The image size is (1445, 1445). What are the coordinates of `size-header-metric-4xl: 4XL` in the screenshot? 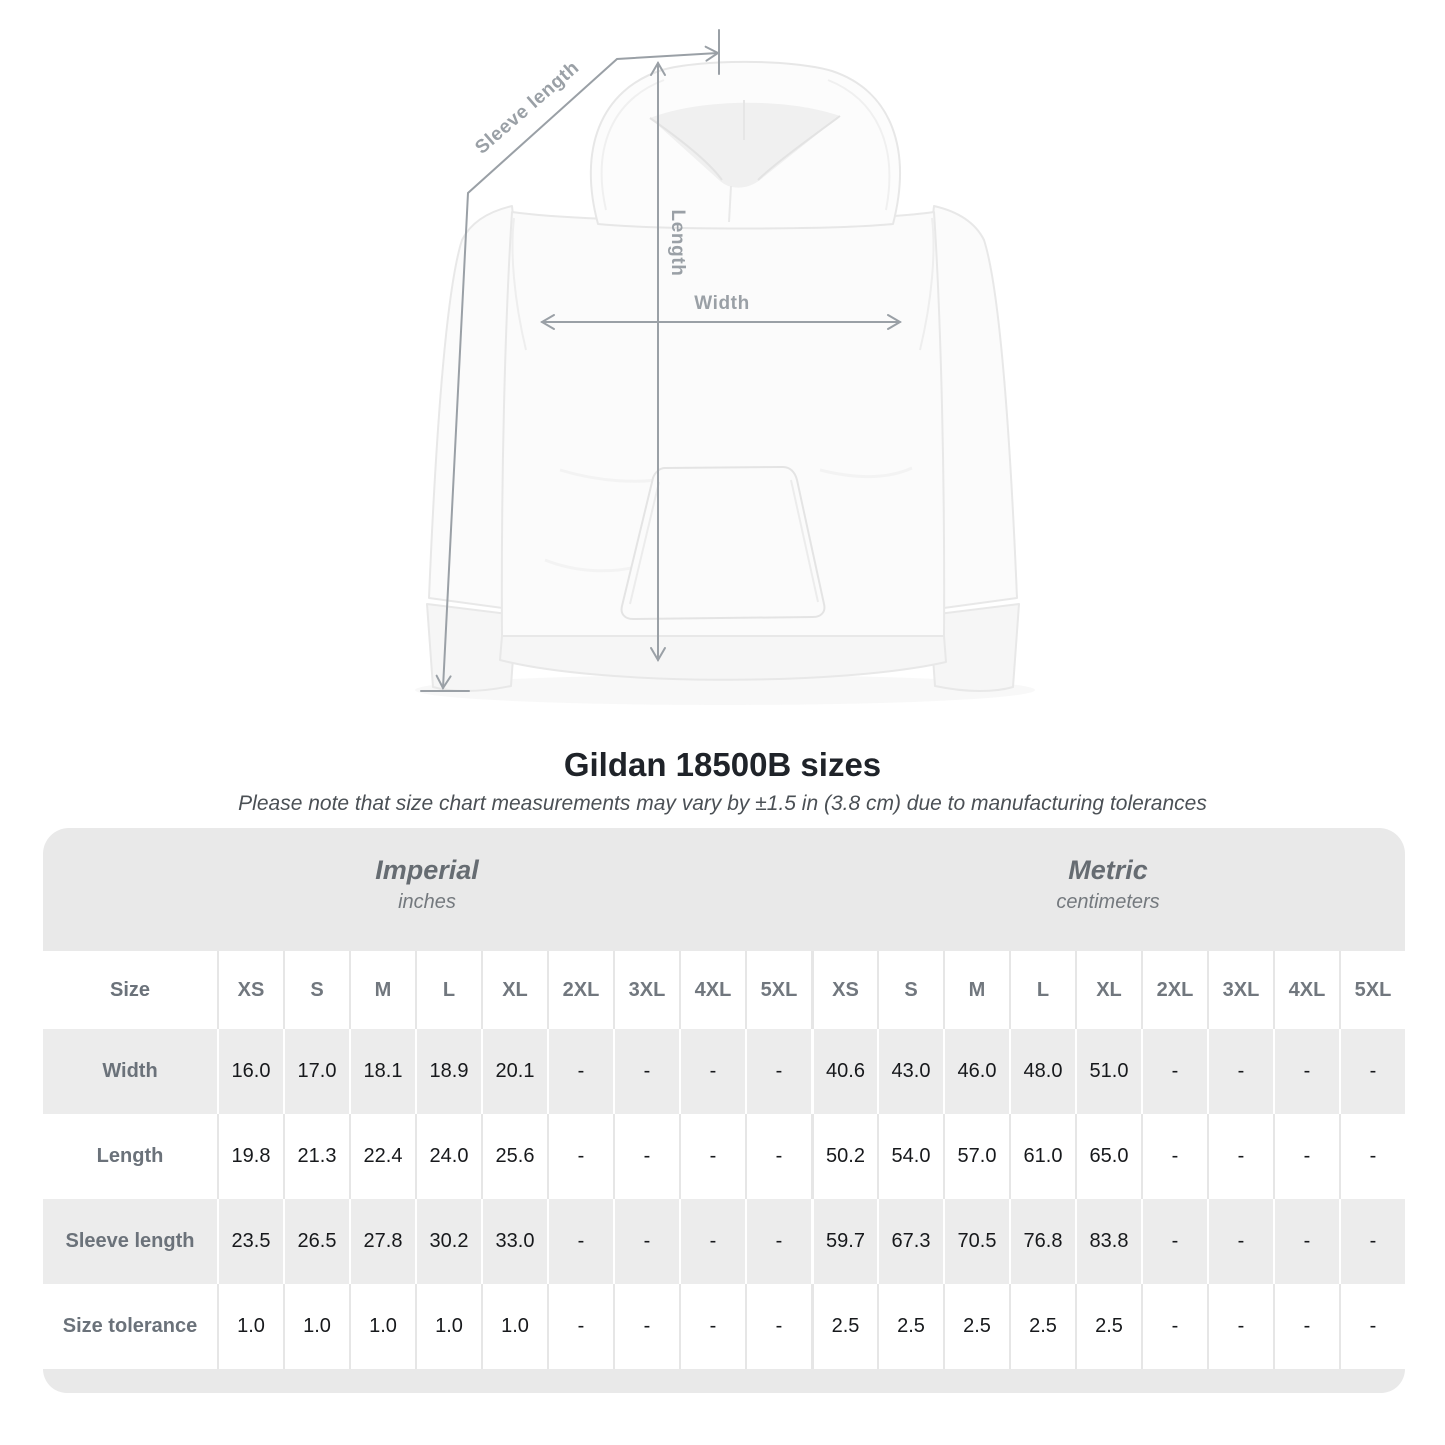 It's located at (1306, 990).